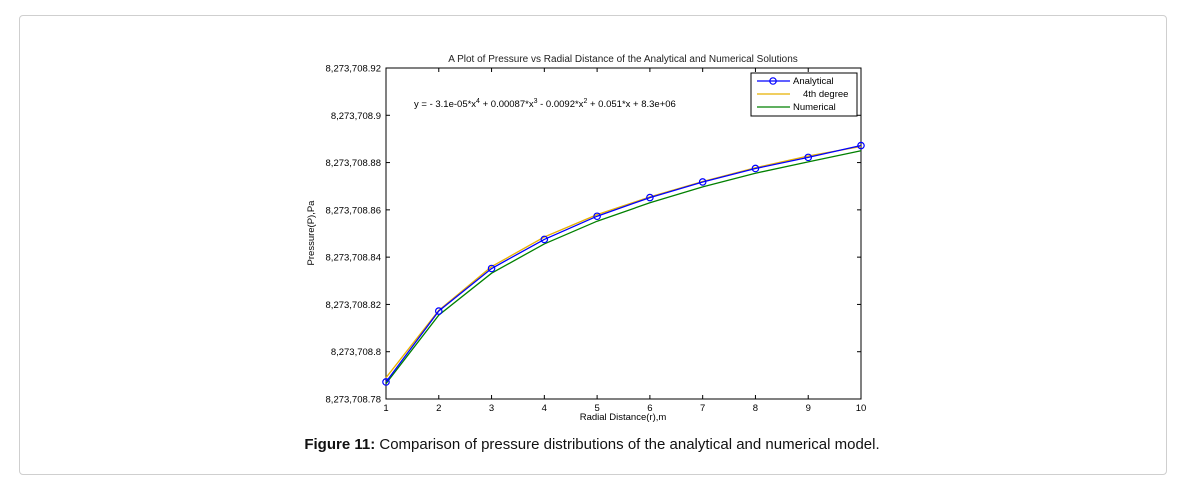 The height and width of the screenshot is (494, 1184). What do you see at coordinates (861, 408) in the screenshot?
I see `x-tick-label: 10` at bounding box center [861, 408].